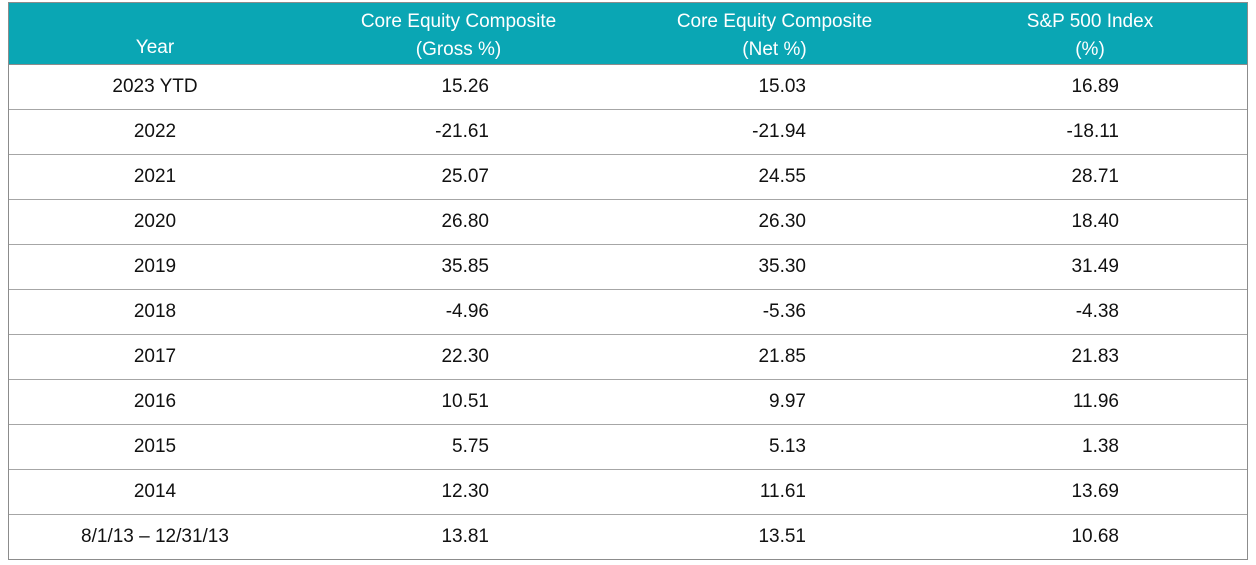  What do you see at coordinates (628, 446) in the screenshot?
I see `table-row: 2015 5.75 5.13 1.38` at bounding box center [628, 446].